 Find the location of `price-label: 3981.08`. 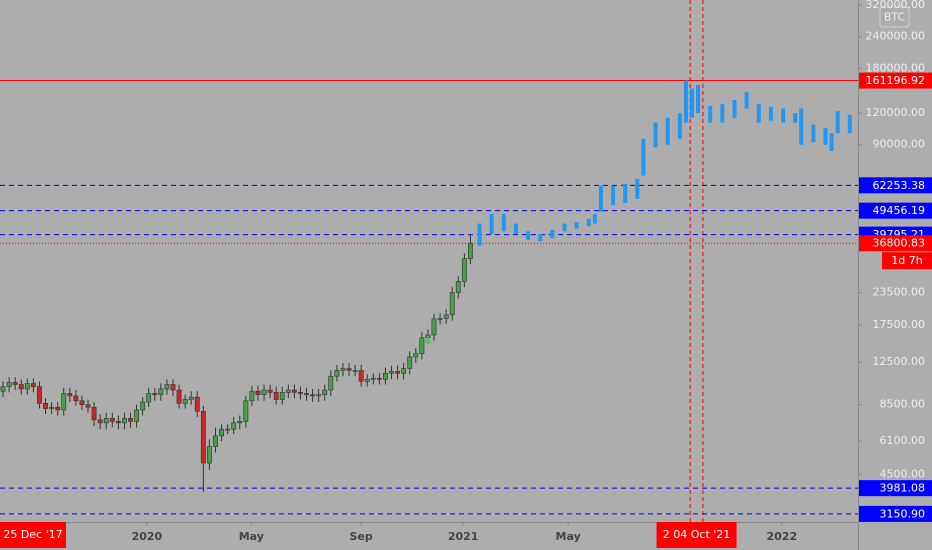

price-label: 3981.08 is located at coordinates (903, 488).